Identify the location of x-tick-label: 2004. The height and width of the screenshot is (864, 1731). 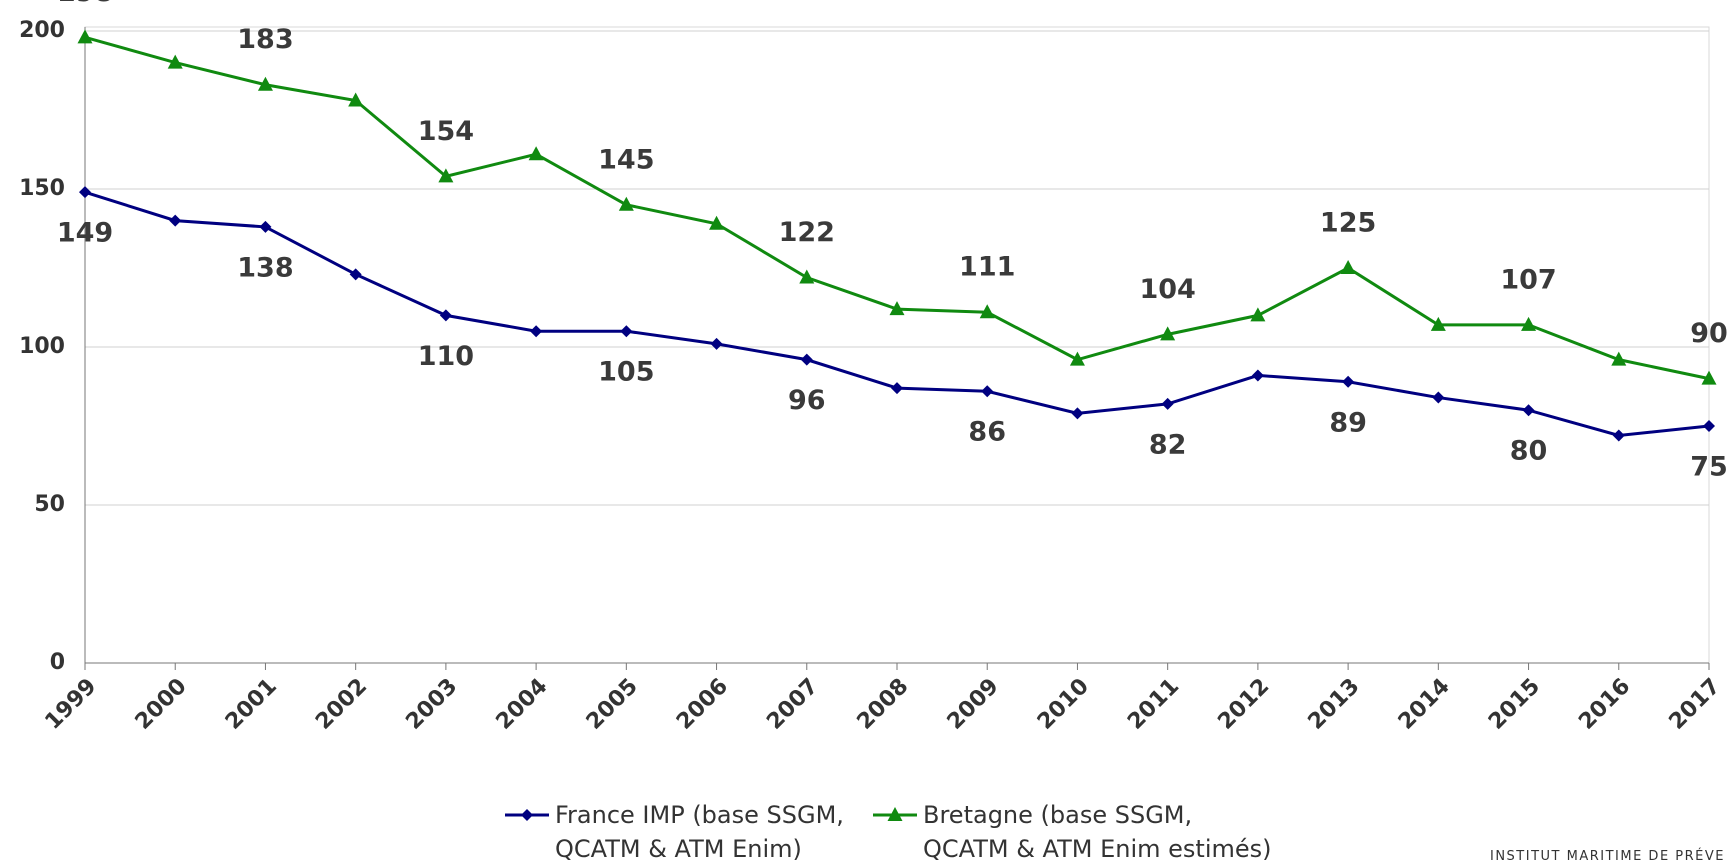
(522, 704).